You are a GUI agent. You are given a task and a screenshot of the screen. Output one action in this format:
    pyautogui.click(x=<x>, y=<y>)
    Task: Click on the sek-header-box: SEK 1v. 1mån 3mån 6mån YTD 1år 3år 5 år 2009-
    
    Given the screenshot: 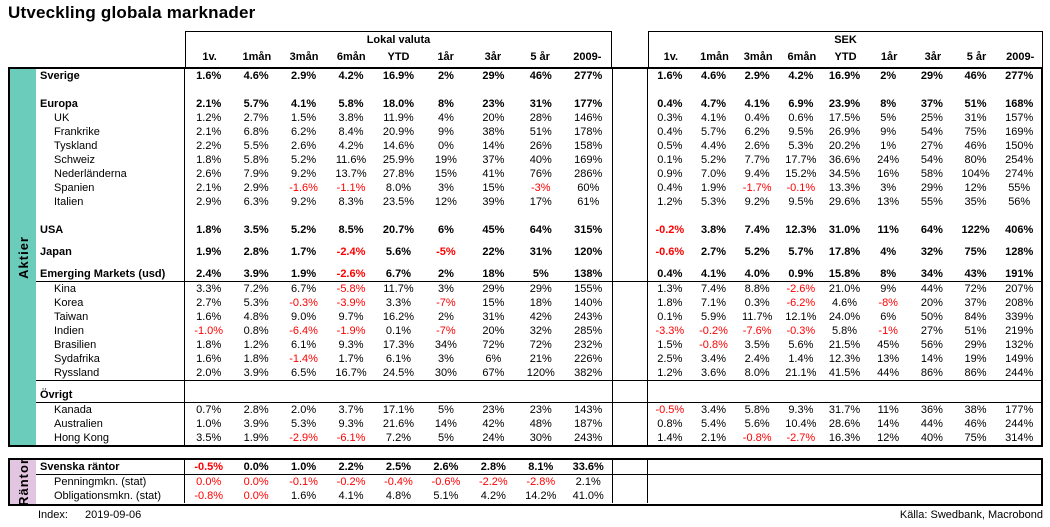 What is the action you would take?
    pyautogui.click(x=845, y=49)
    